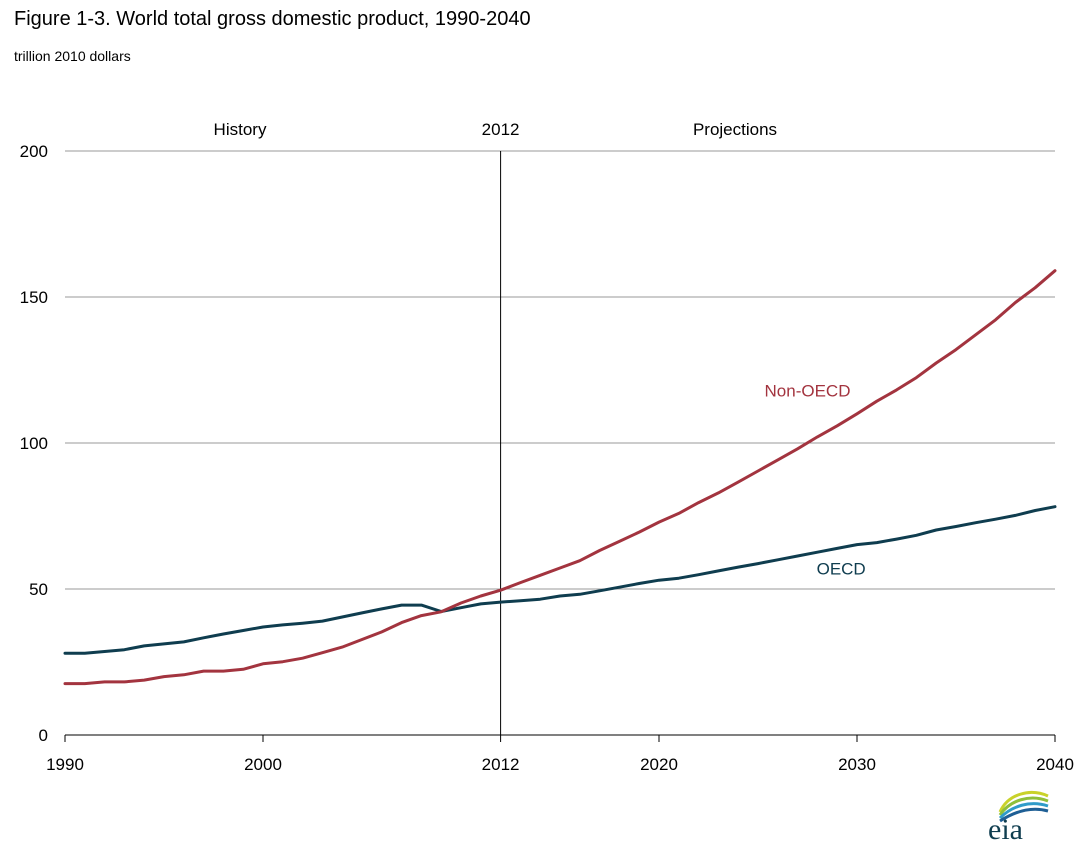  Describe the element at coordinates (501, 129) in the screenshot. I see `divider-label: 2012` at that location.